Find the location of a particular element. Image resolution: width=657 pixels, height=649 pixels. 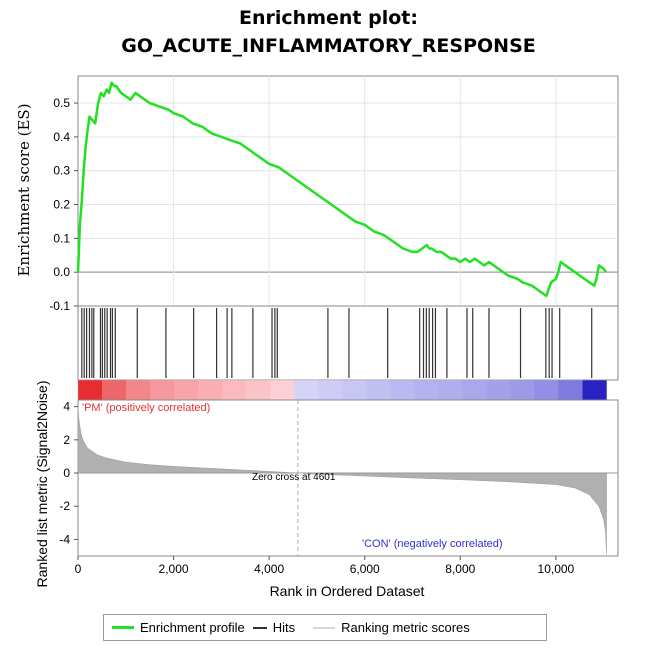

x-axis-label: Rank in Ordered Dataset is located at coordinates (347, 591).